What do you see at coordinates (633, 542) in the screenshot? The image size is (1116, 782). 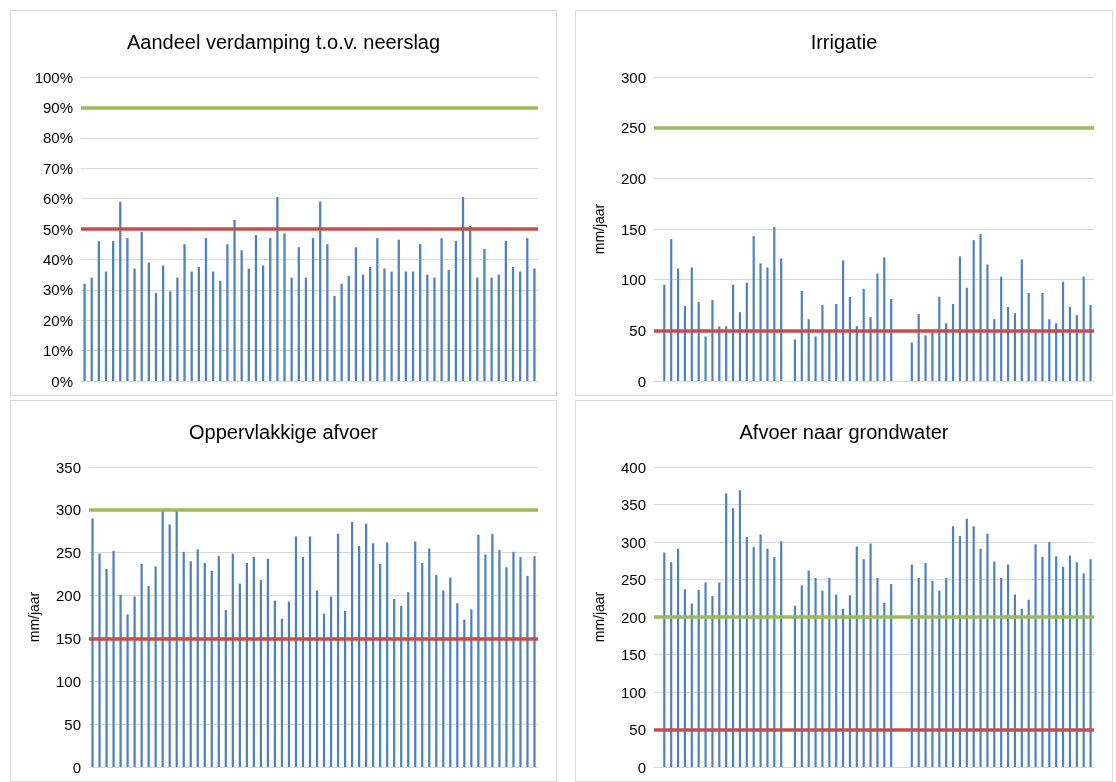 I see `y-tick-label: 300` at bounding box center [633, 542].